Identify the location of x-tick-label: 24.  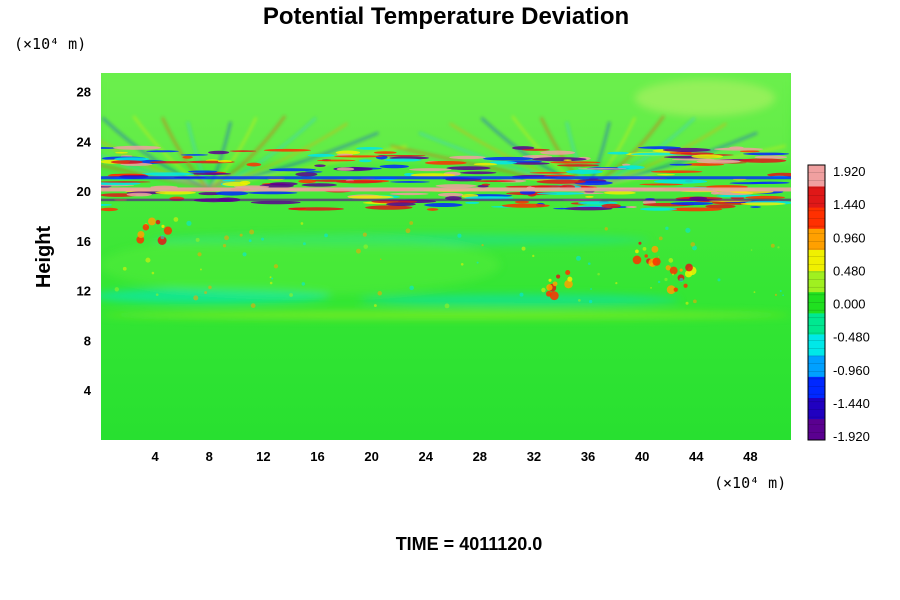
(425, 456).